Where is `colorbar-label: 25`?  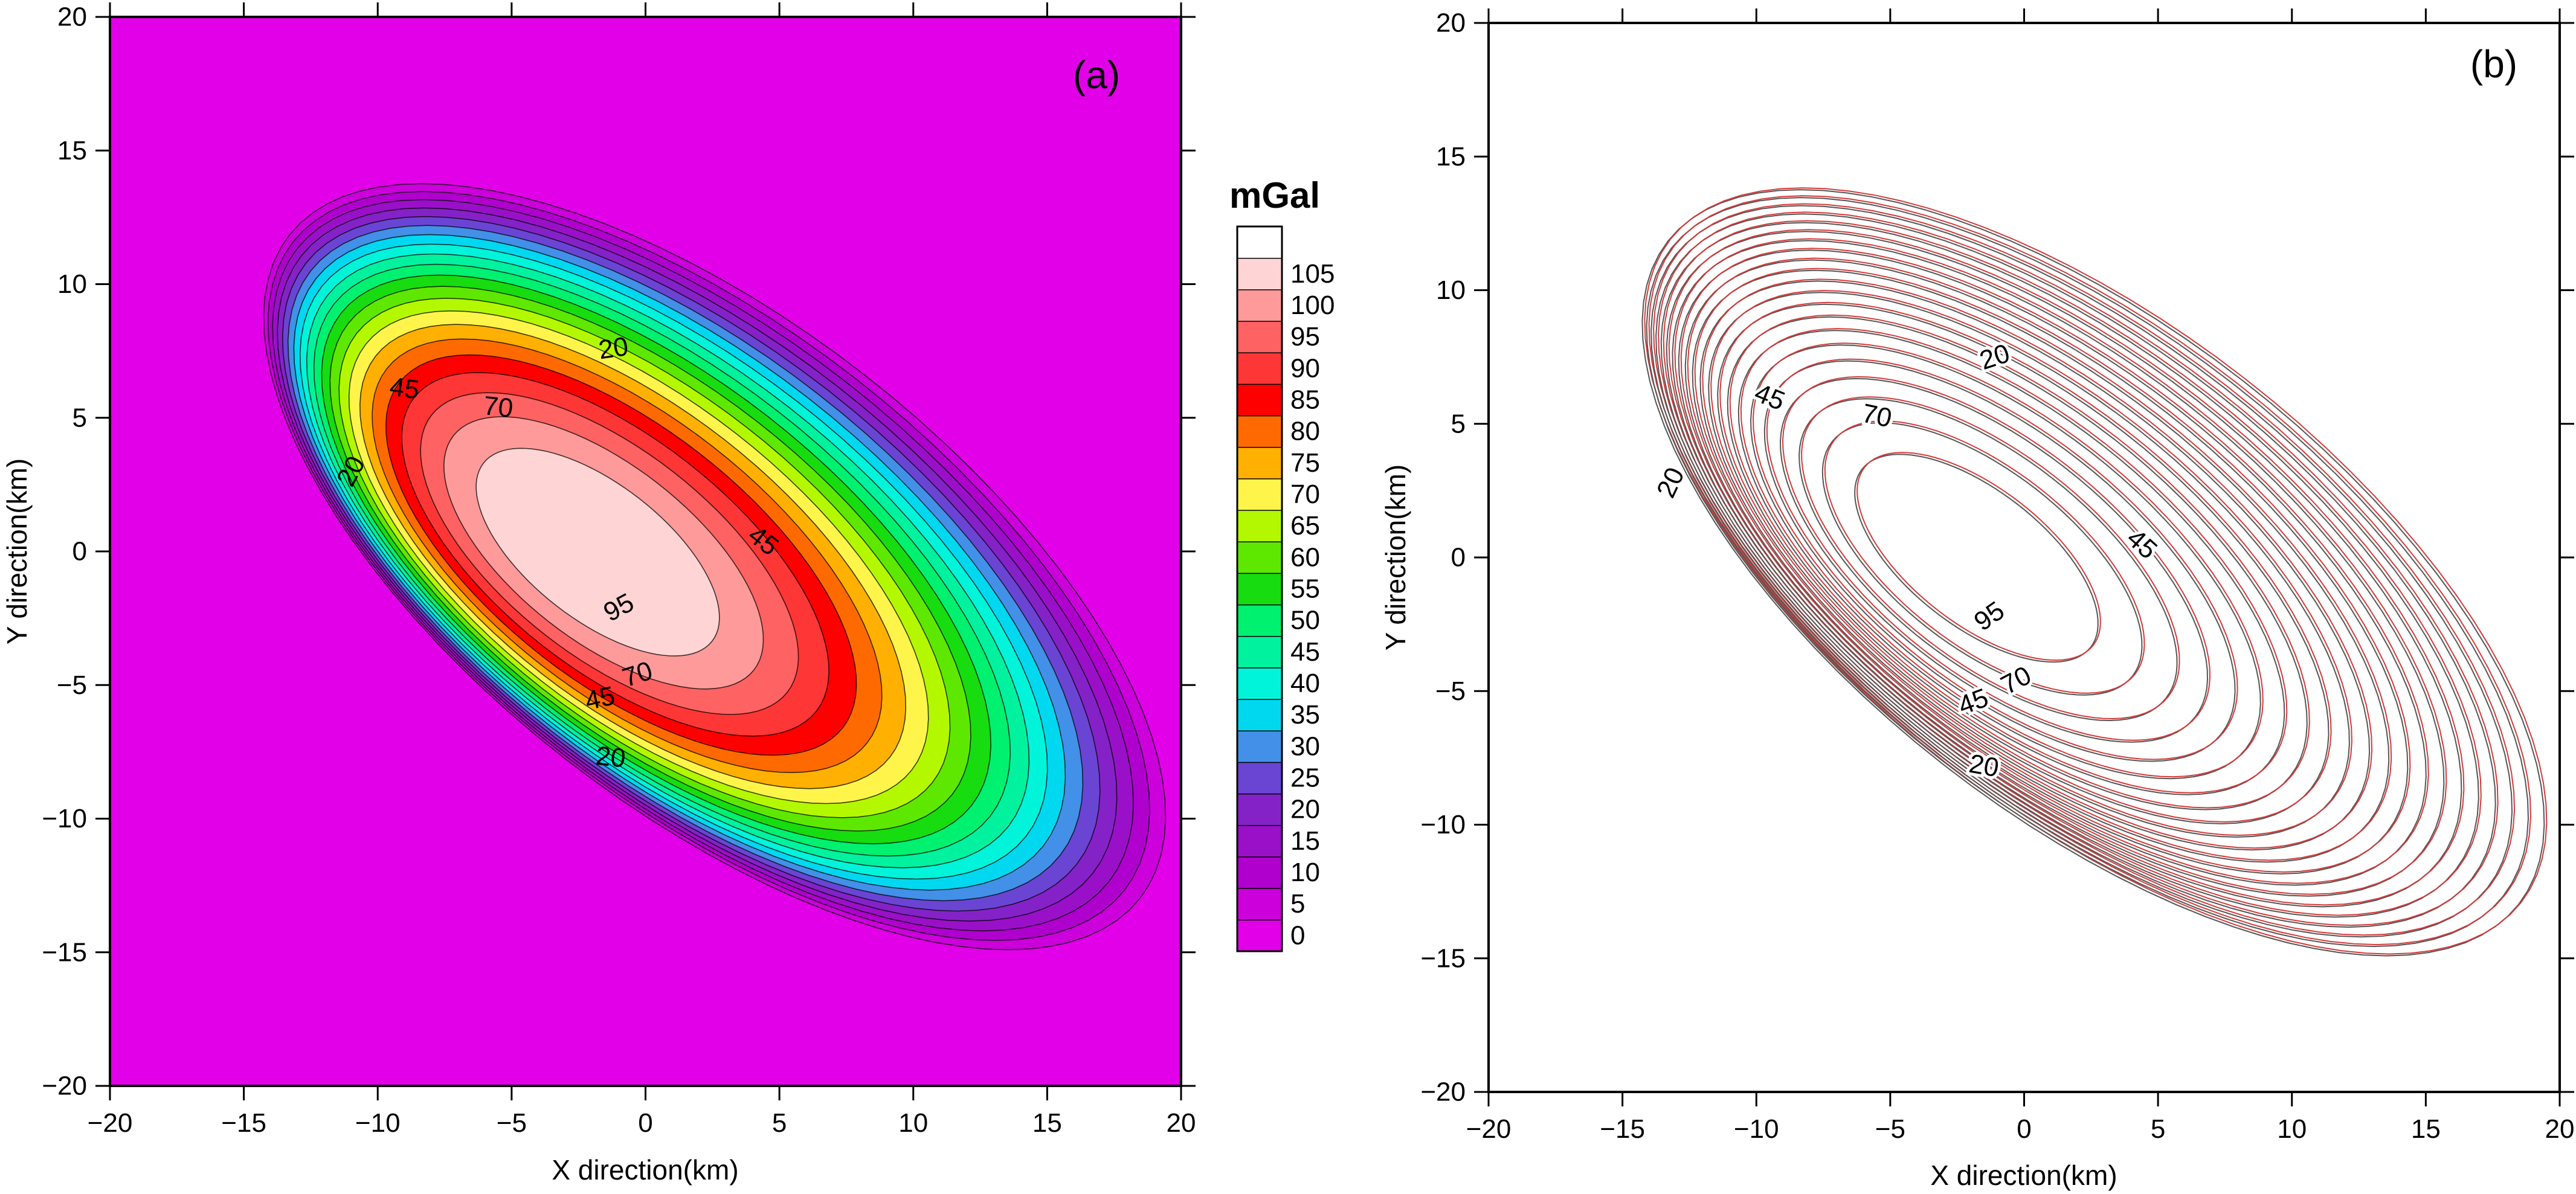 colorbar-label: 25 is located at coordinates (1305, 778).